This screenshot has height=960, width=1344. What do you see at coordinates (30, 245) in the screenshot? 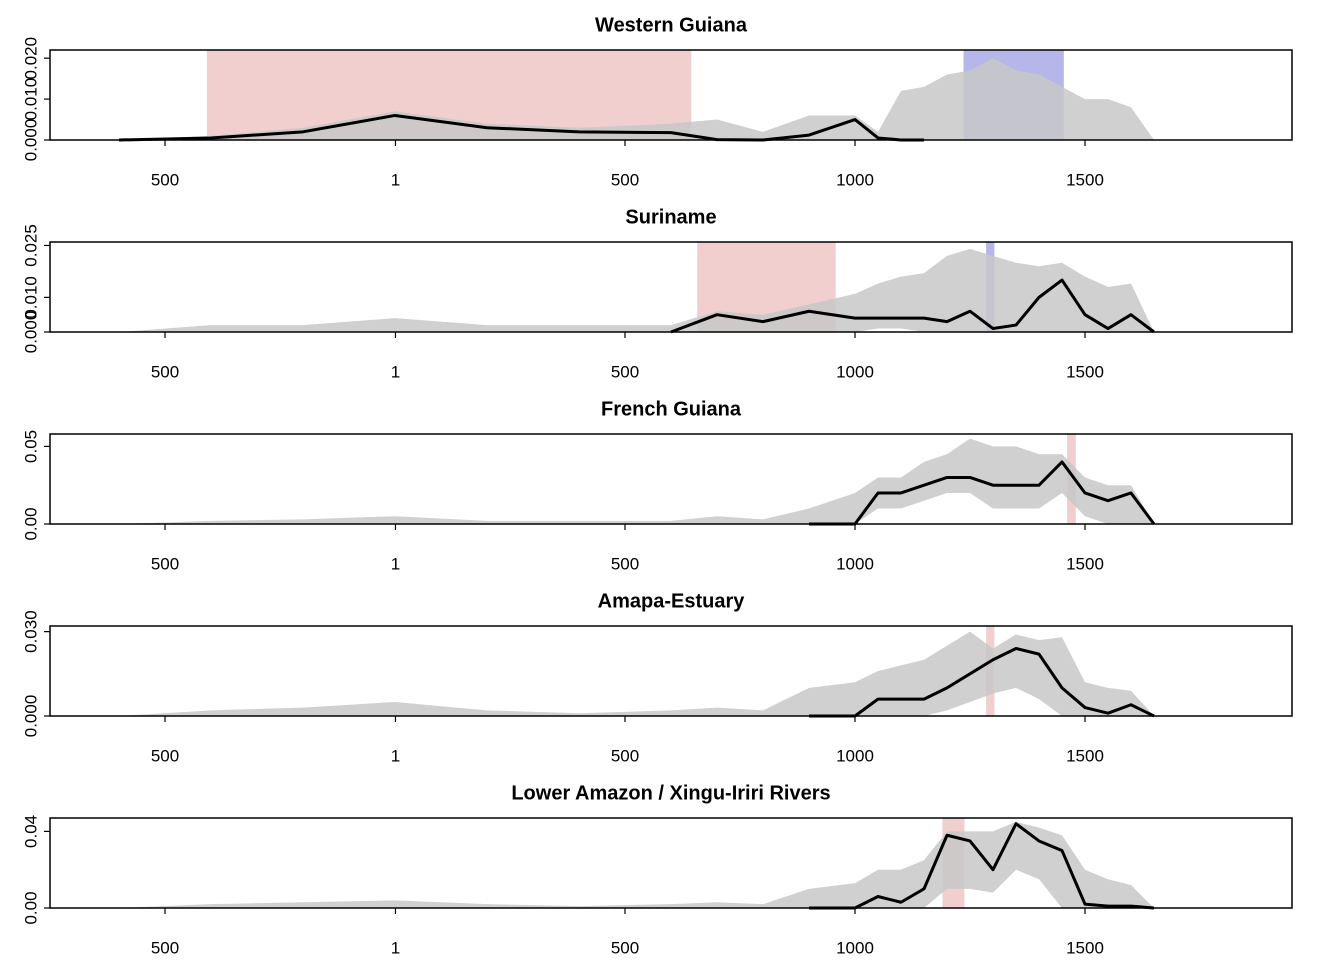
I see `y-tick-label: 0.025` at bounding box center [30, 245].